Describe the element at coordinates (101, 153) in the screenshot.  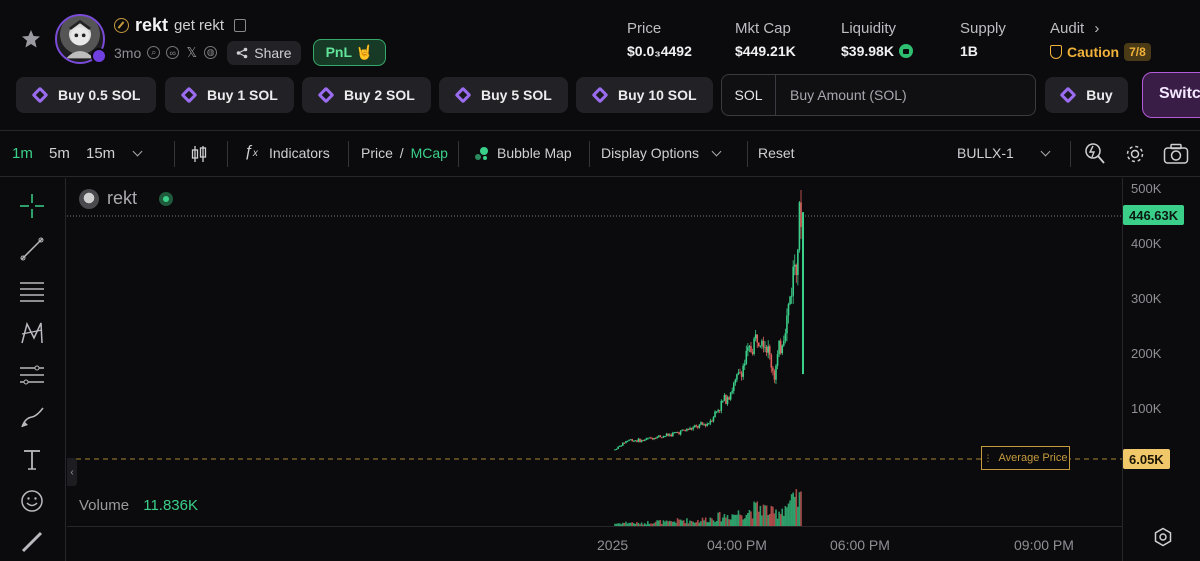
I see `timeframe-15m: 15m` at that location.